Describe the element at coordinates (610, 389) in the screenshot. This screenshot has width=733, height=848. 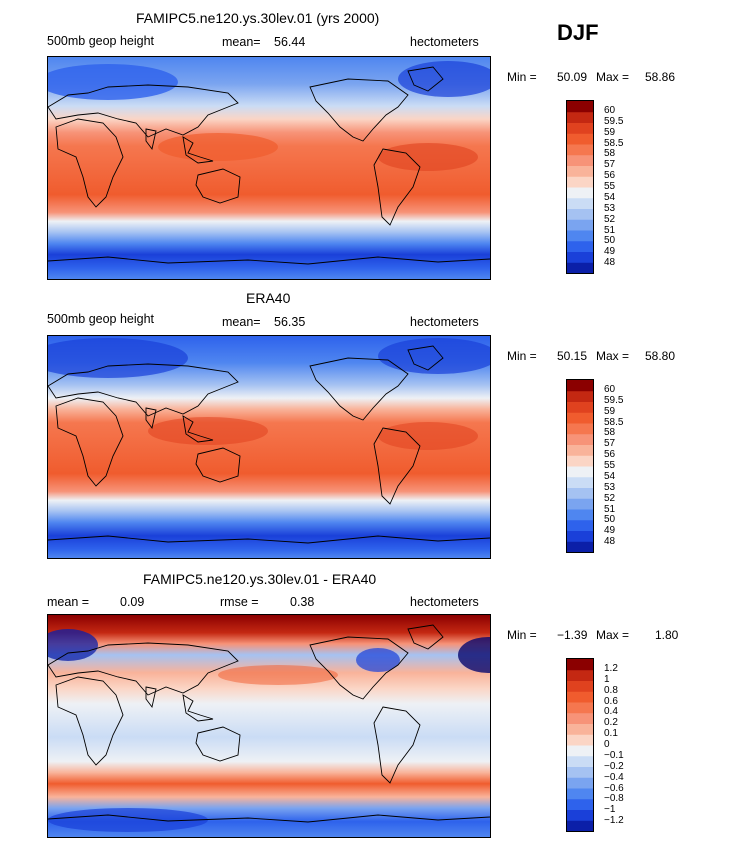
I see `colorbar-tick-label: 60` at that location.